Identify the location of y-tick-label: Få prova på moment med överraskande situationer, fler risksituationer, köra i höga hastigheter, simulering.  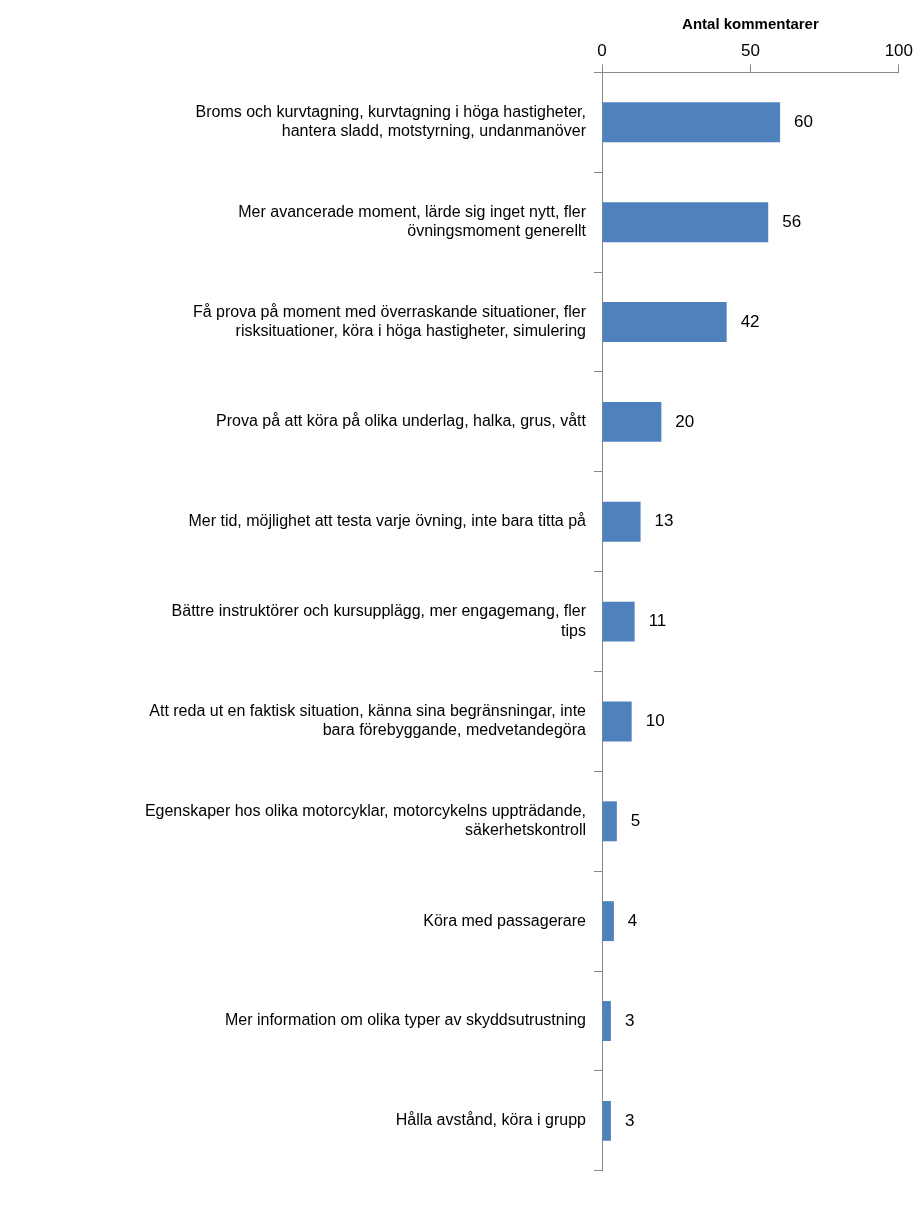
(389, 321).